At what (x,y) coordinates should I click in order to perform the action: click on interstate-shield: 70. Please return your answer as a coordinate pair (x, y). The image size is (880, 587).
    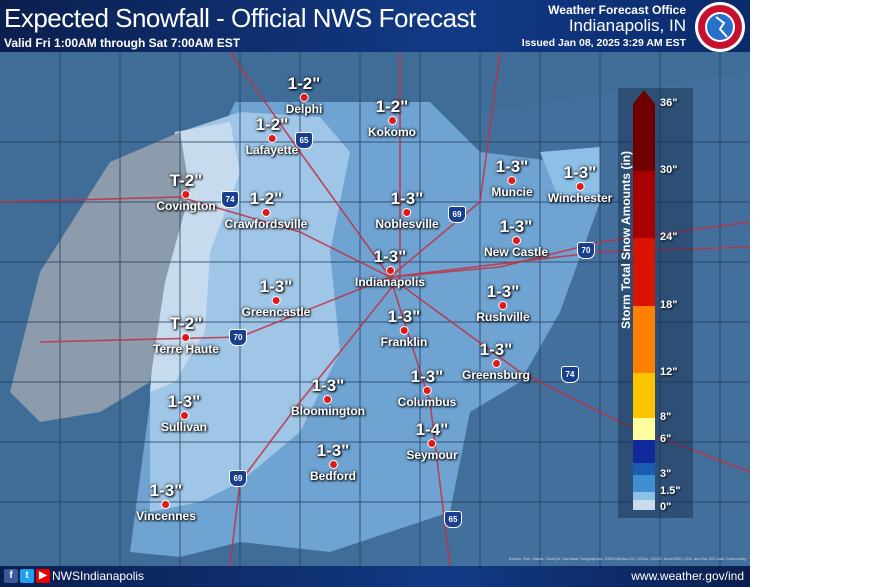
    Looking at the image, I should click on (238, 337).